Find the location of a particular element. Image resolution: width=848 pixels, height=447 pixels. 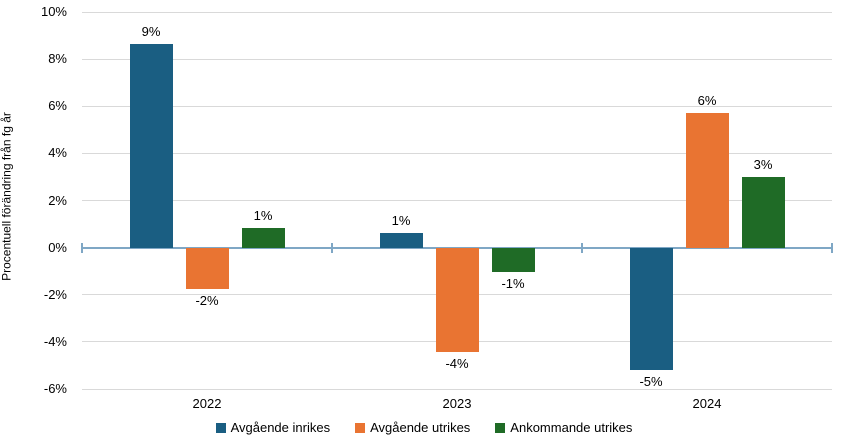

y-tick-label: 2% is located at coordinates (57, 200).